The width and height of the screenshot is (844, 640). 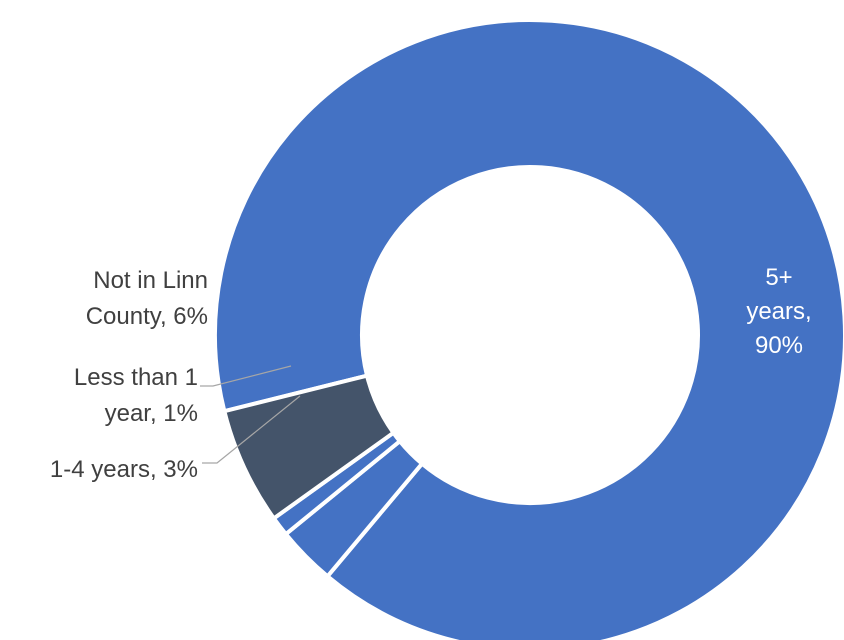 I want to click on data-label-line: 1-4 years, 3%, so click(x=124, y=469).